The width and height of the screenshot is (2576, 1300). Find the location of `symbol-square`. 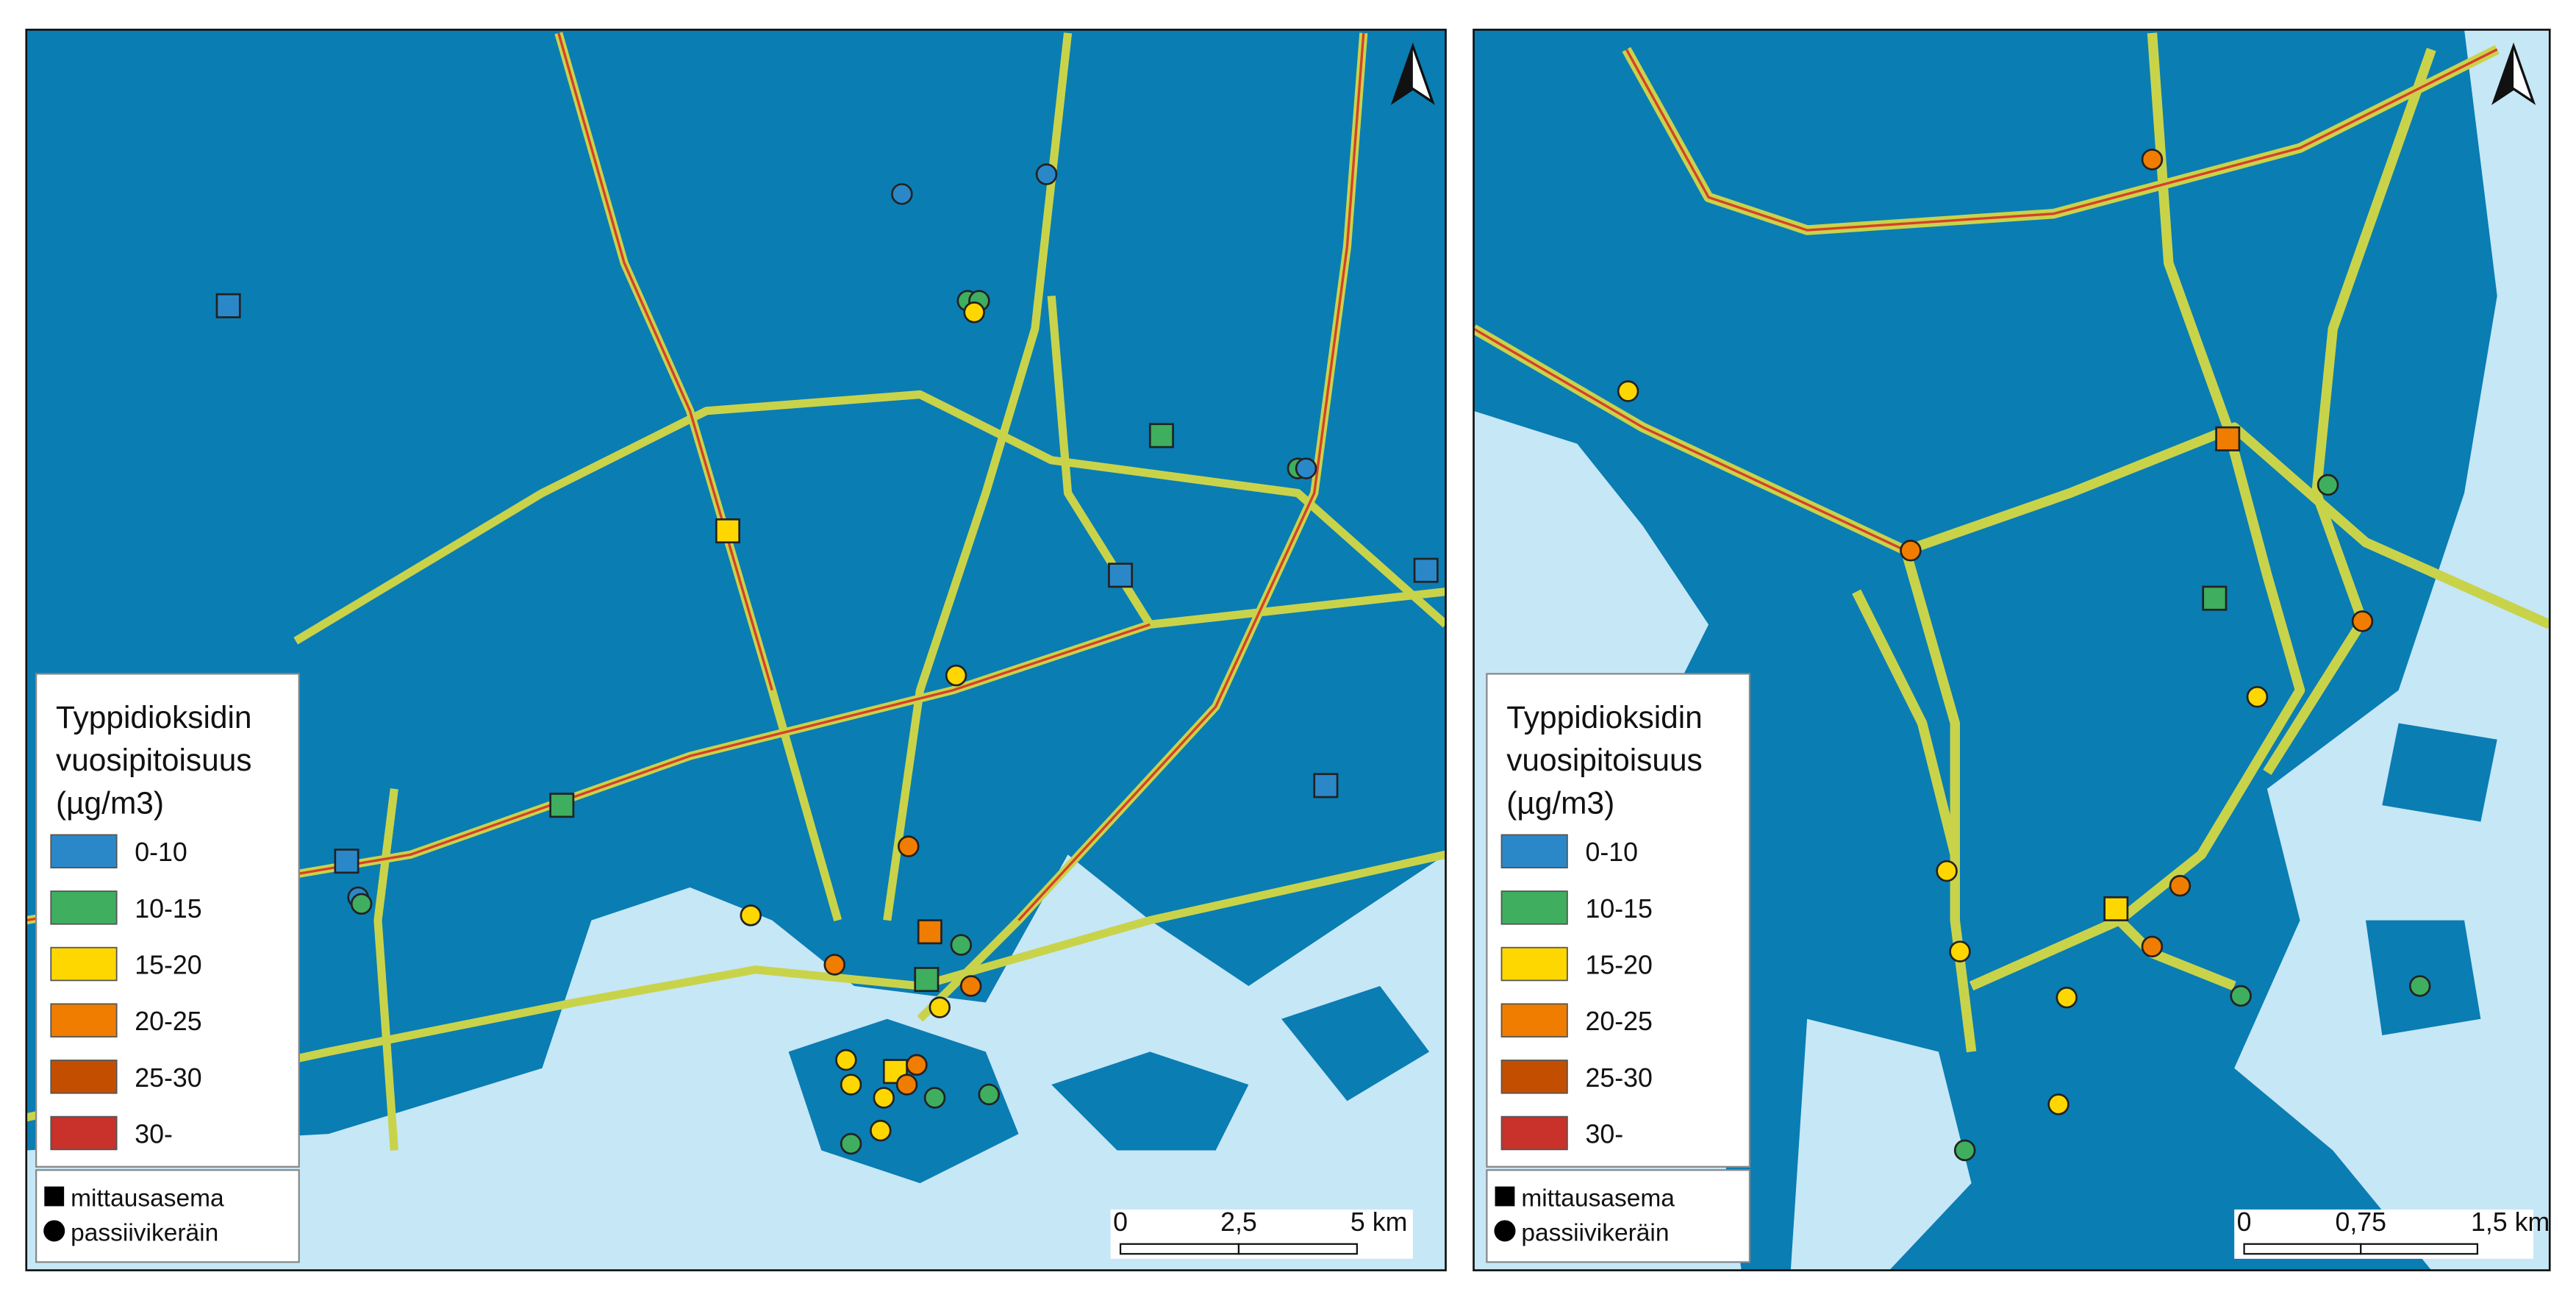

symbol-square is located at coordinates (1505, 1196).